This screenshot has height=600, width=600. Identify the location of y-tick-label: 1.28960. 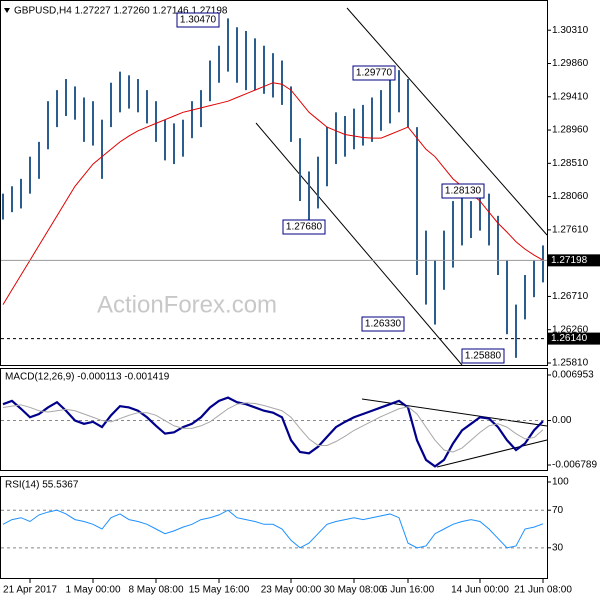
(570, 130).